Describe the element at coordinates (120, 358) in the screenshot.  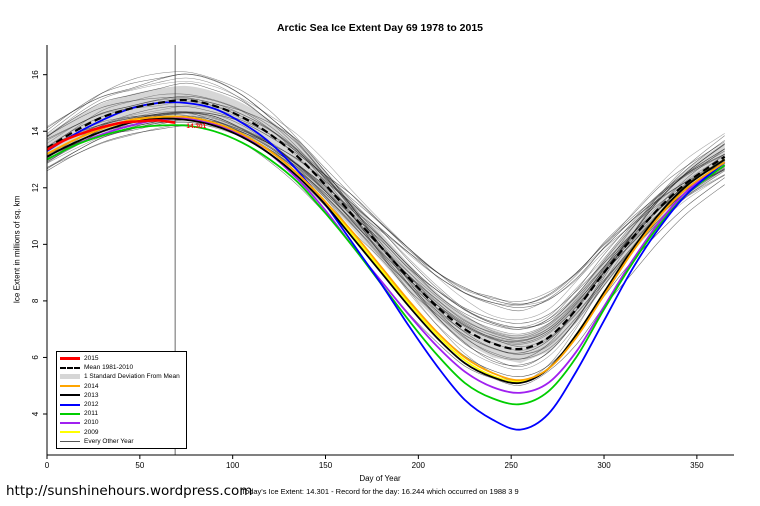
I see `legend-item: 2015` at that location.